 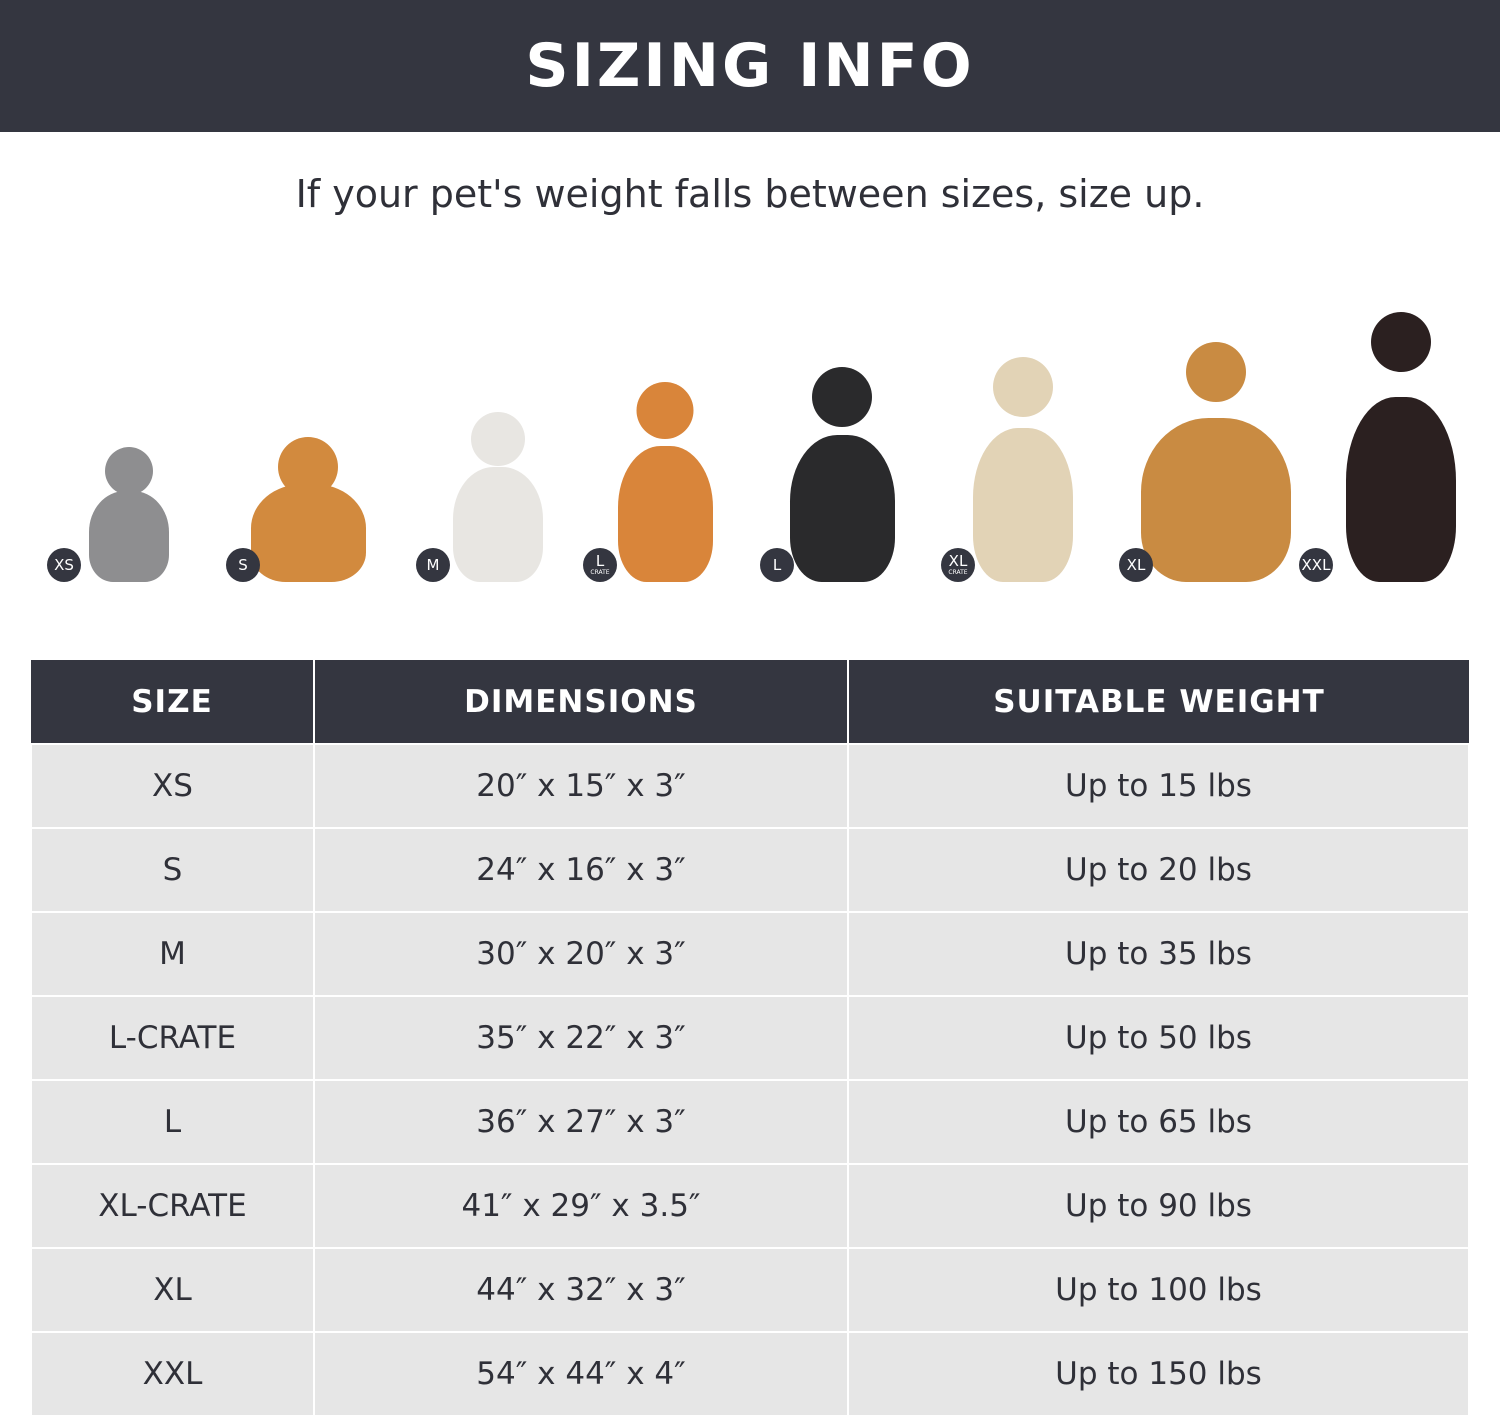 I want to click on table-row: M 30″ x 20″ x 3″ Up to 35 lbs, so click(x=750, y=954).